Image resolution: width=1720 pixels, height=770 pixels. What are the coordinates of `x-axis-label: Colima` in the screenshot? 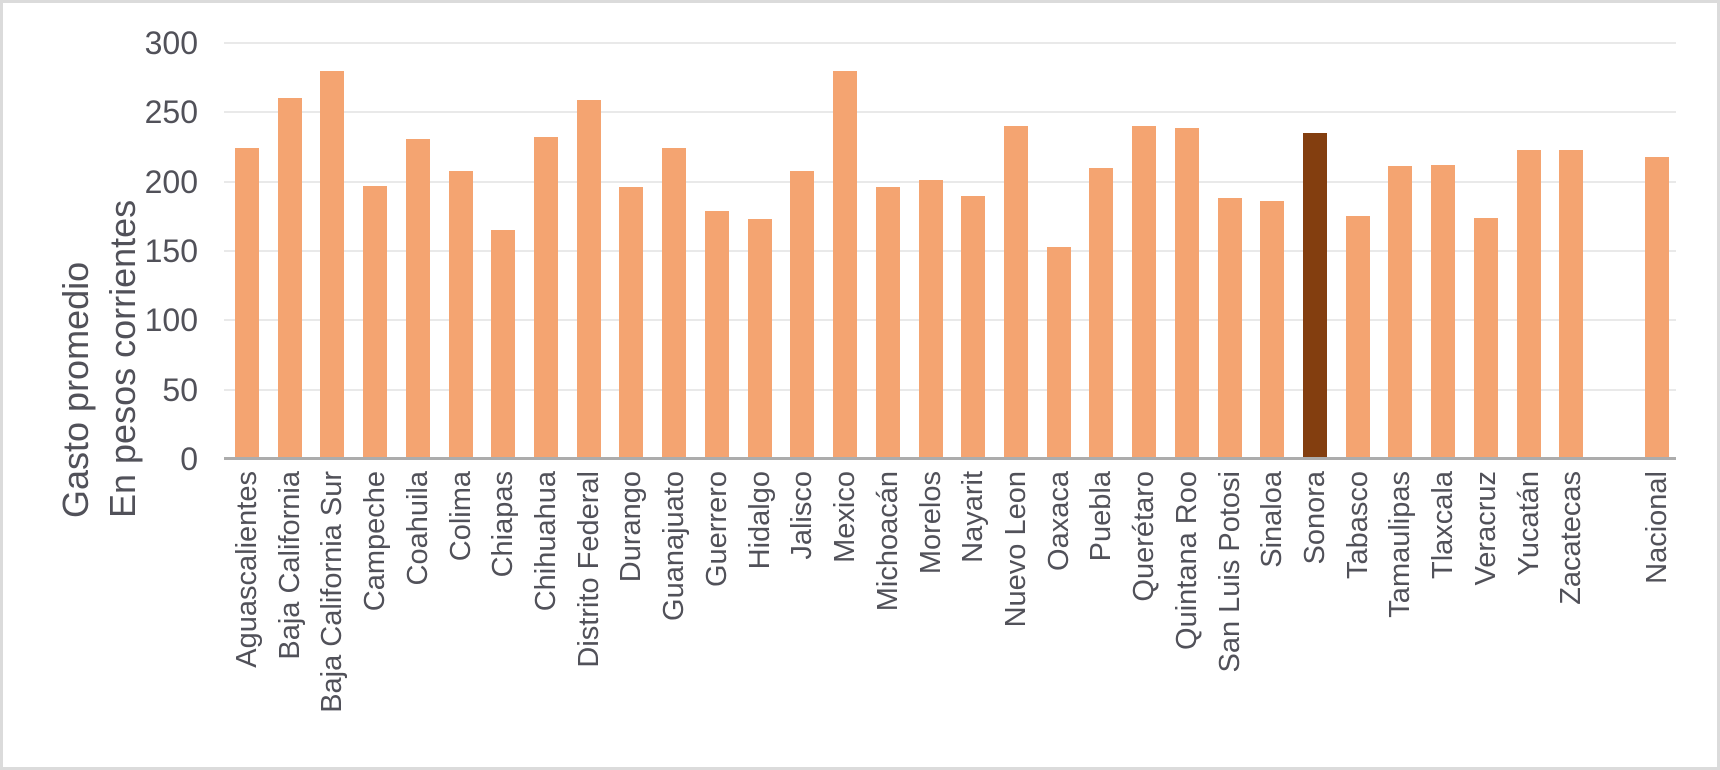 It's located at (460, 516).